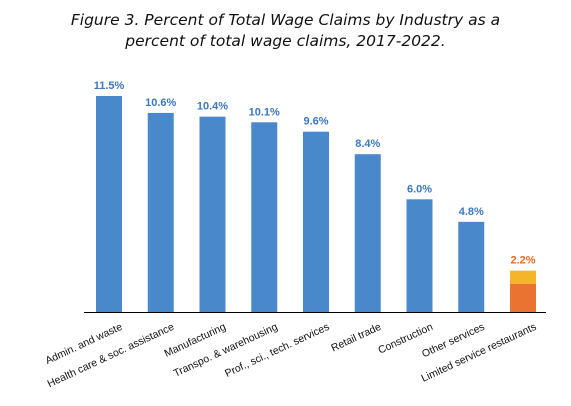 The width and height of the screenshot is (571, 406). What do you see at coordinates (109, 86) in the screenshot?
I see `data-label-admin-and-waste: 11.5%` at bounding box center [109, 86].